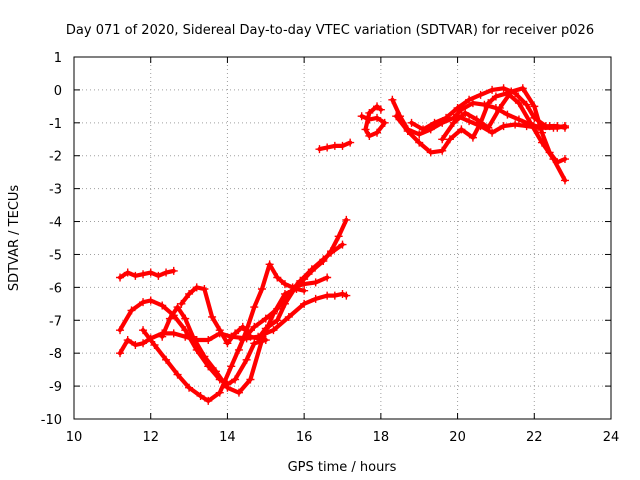 The image size is (640, 480). Describe the element at coordinates (58, 58) in the screenshot. I see `y-tick-label: 1` at that location.